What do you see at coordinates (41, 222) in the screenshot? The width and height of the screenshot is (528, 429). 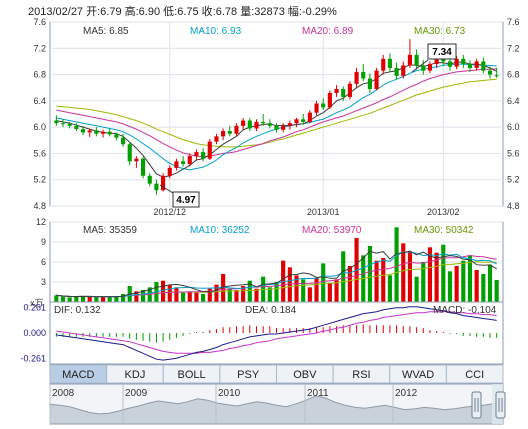 I see `volume-y-tick: 12` at bounding box center [41, 222].